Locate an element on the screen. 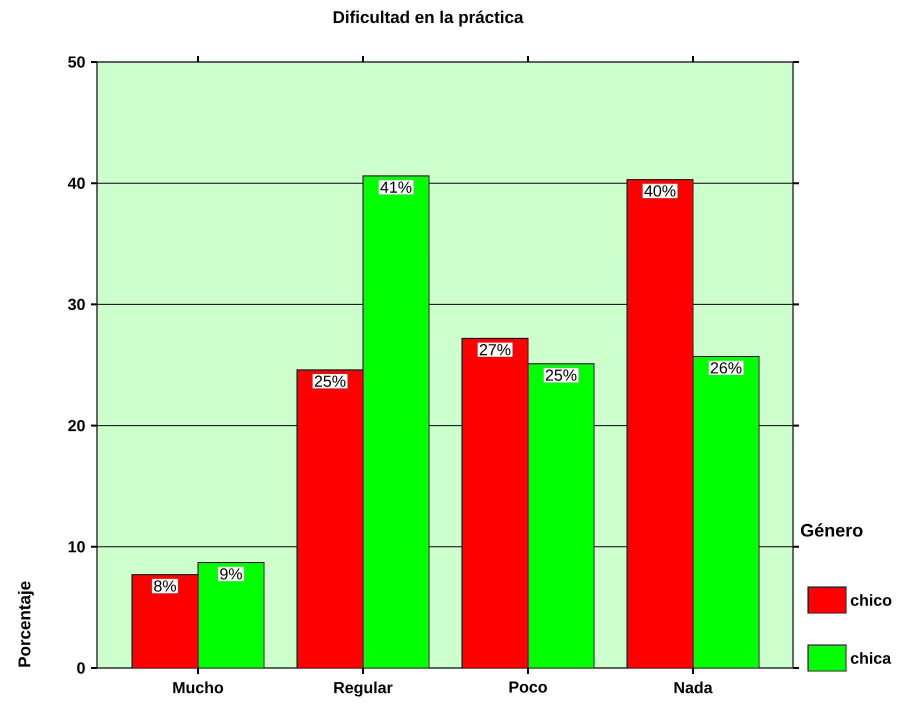  data-label: 26% is located at coordinates (726, 368).